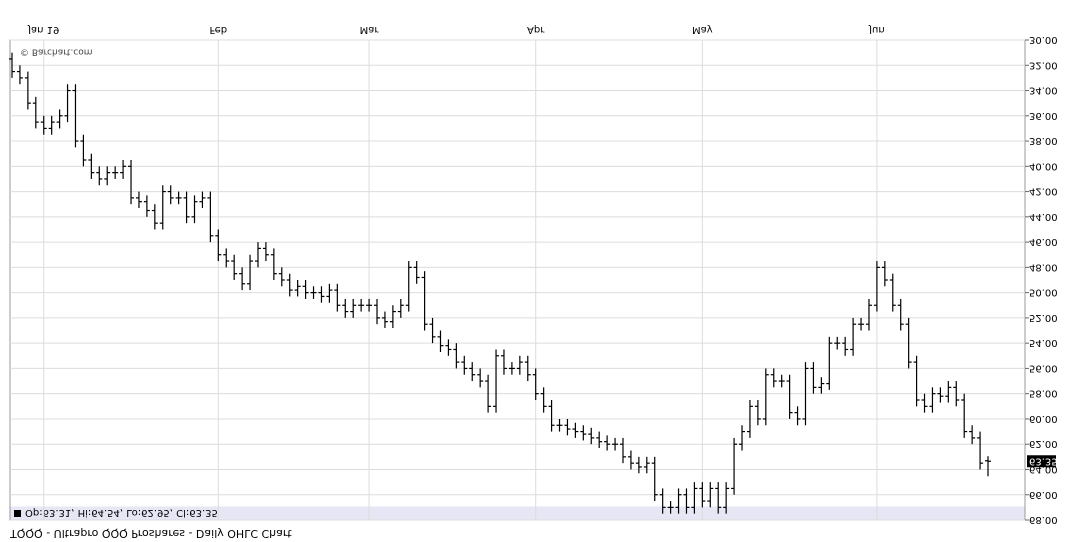 The width and height of the screenshot is (1065, 542). Describe the element at coordinates (1043, 165) in the screenshot. I see `y-tick-label: 40.00` at that location.